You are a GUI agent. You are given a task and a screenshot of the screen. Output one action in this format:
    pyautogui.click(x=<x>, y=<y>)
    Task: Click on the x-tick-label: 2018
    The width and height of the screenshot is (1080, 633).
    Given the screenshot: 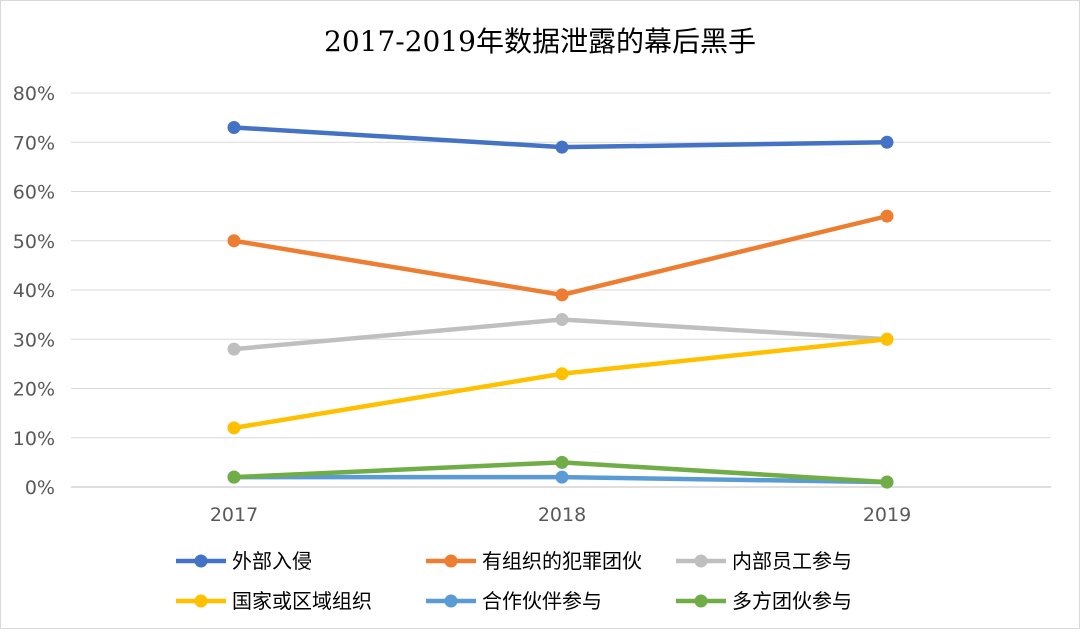 What is the action you would take?
    pyautogui.click(x=562, y=515)
    